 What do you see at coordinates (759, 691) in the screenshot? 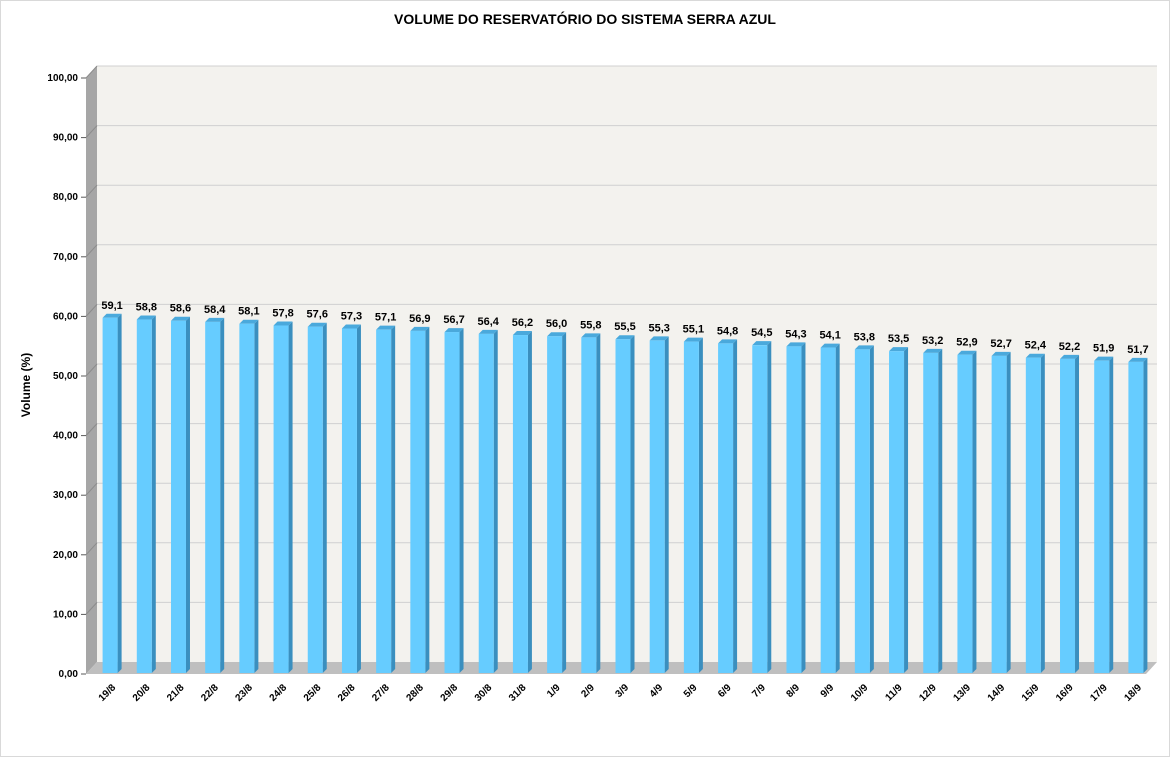
I see `x-tick-label: 7/9` at bounding box center [759, 691].